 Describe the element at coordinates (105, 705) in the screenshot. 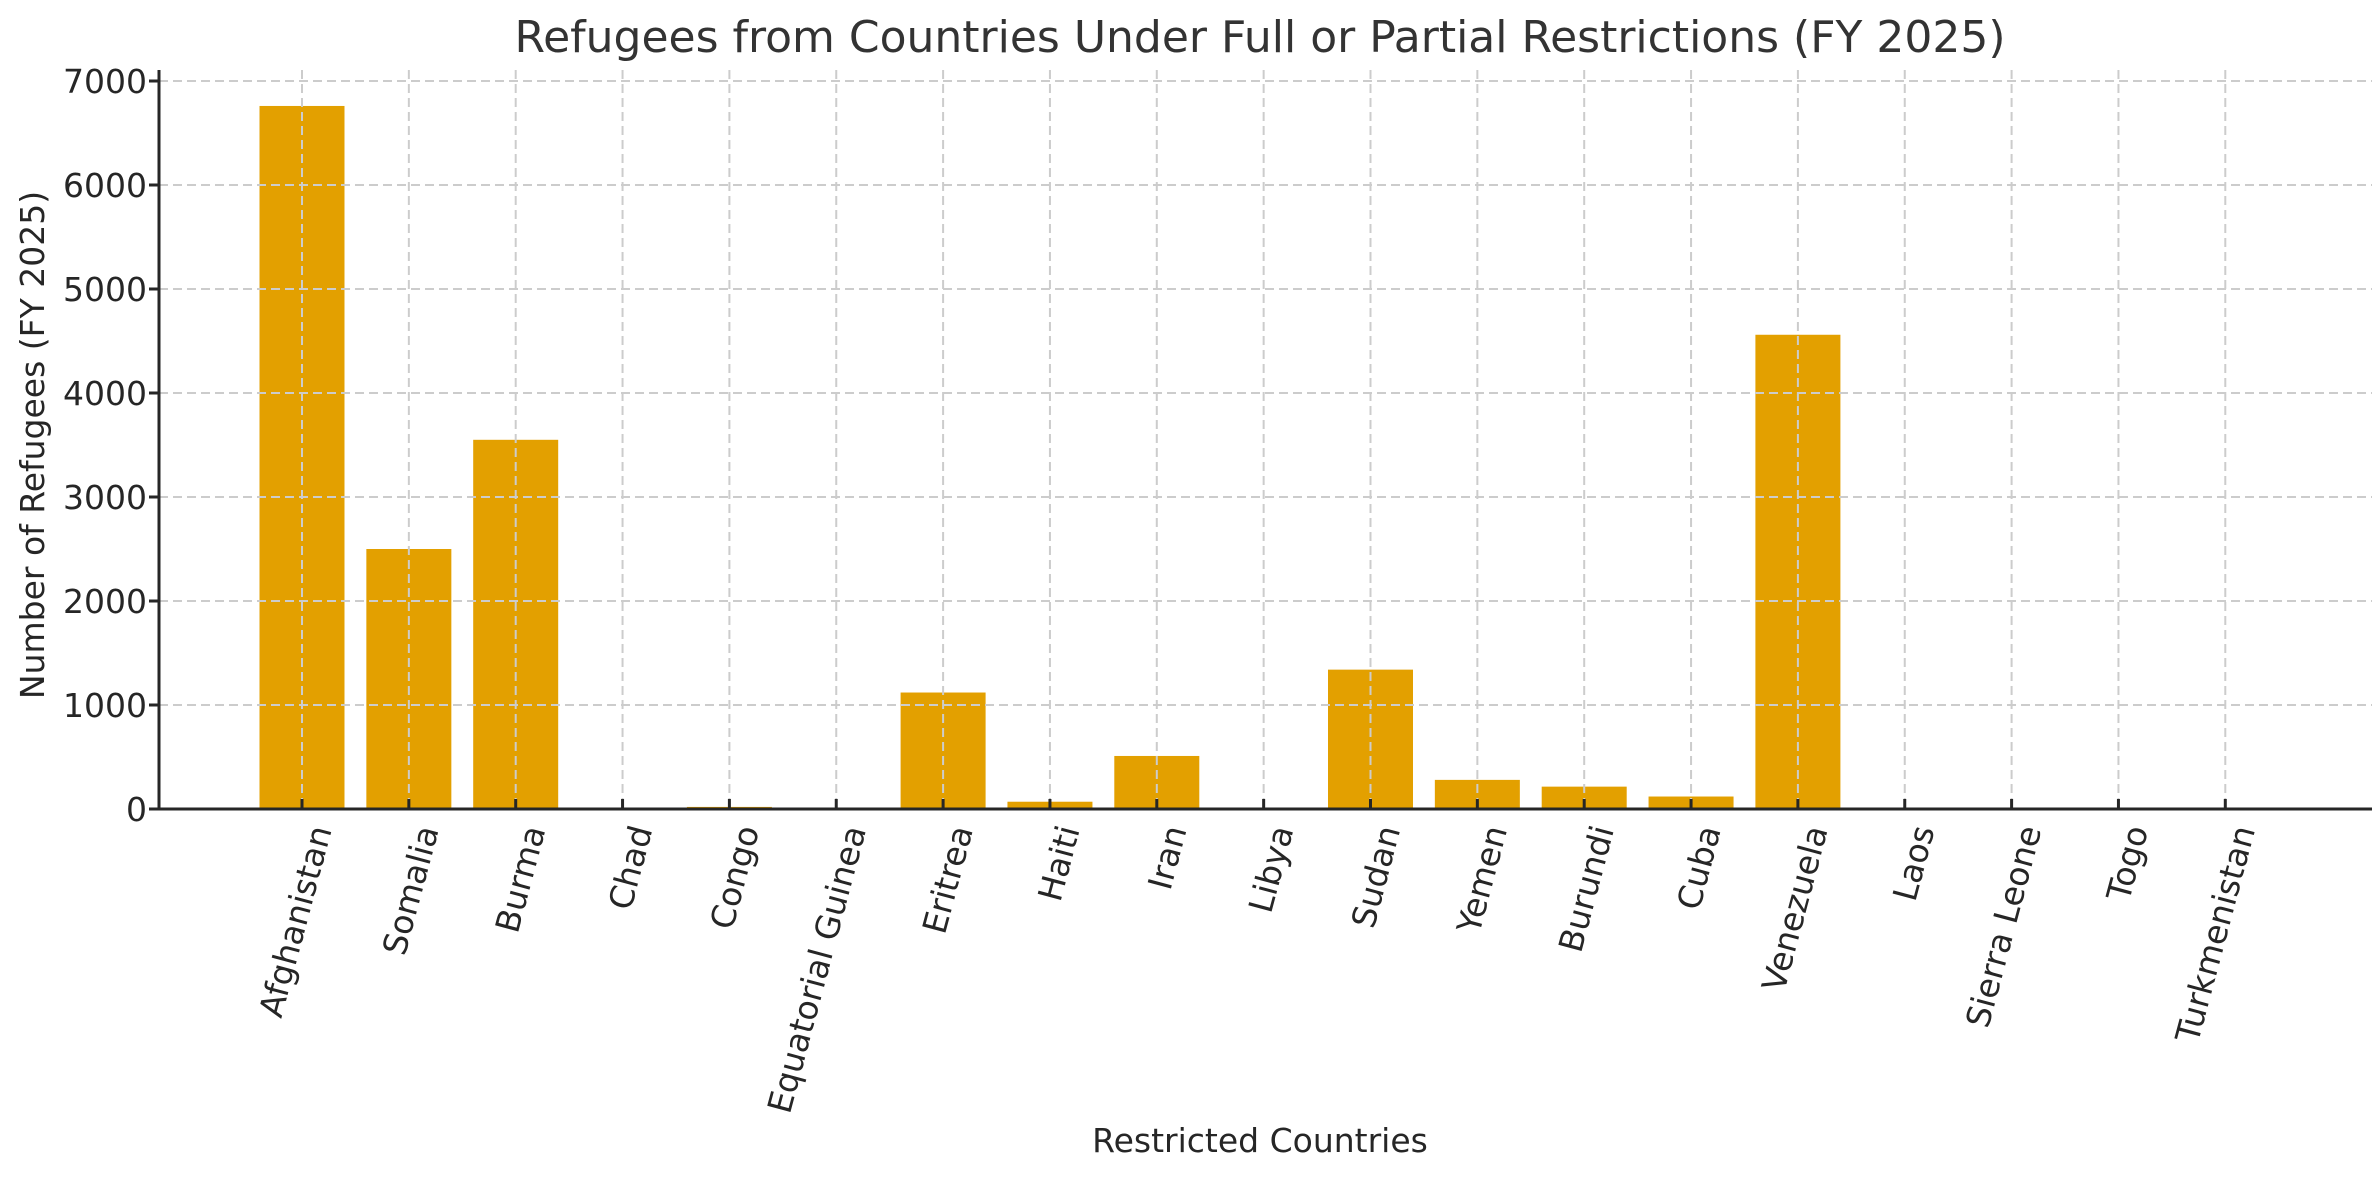

I see `y-tick-label: 1000` at that location.